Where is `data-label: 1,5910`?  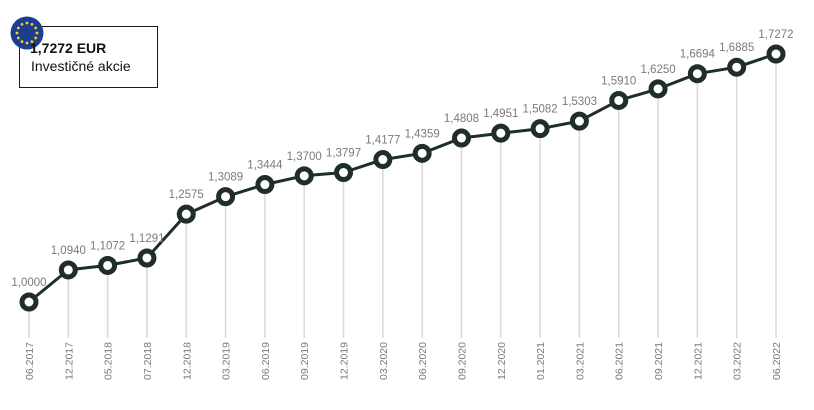
data-label: 1,5910 is located at coordinates (618, 81).